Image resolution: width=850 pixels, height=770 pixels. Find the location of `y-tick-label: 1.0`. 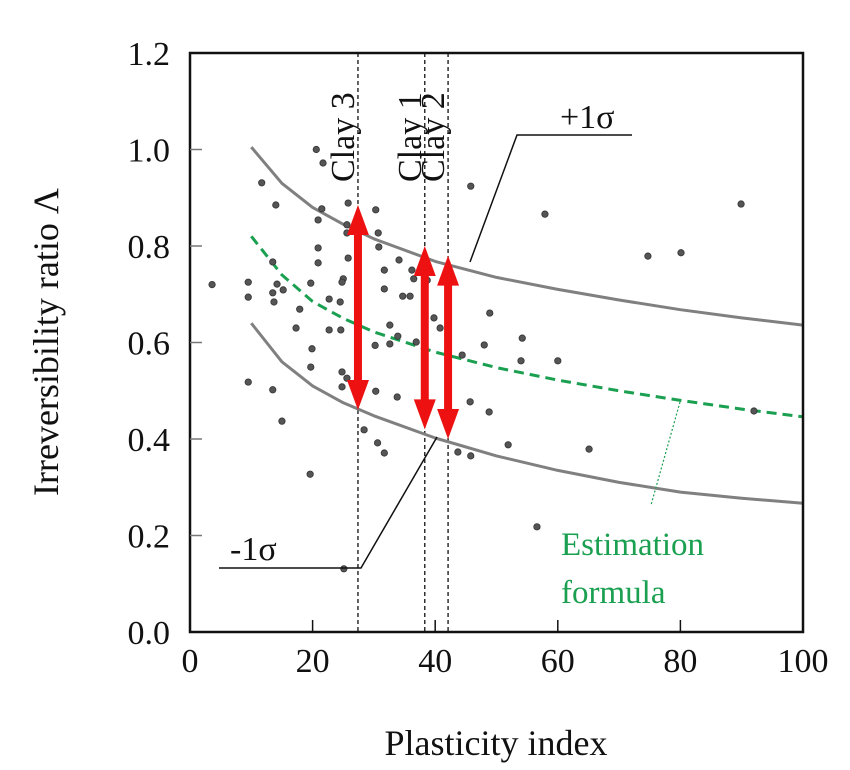

y-tick-label: 1.0 is located at coordinates (149, 151).